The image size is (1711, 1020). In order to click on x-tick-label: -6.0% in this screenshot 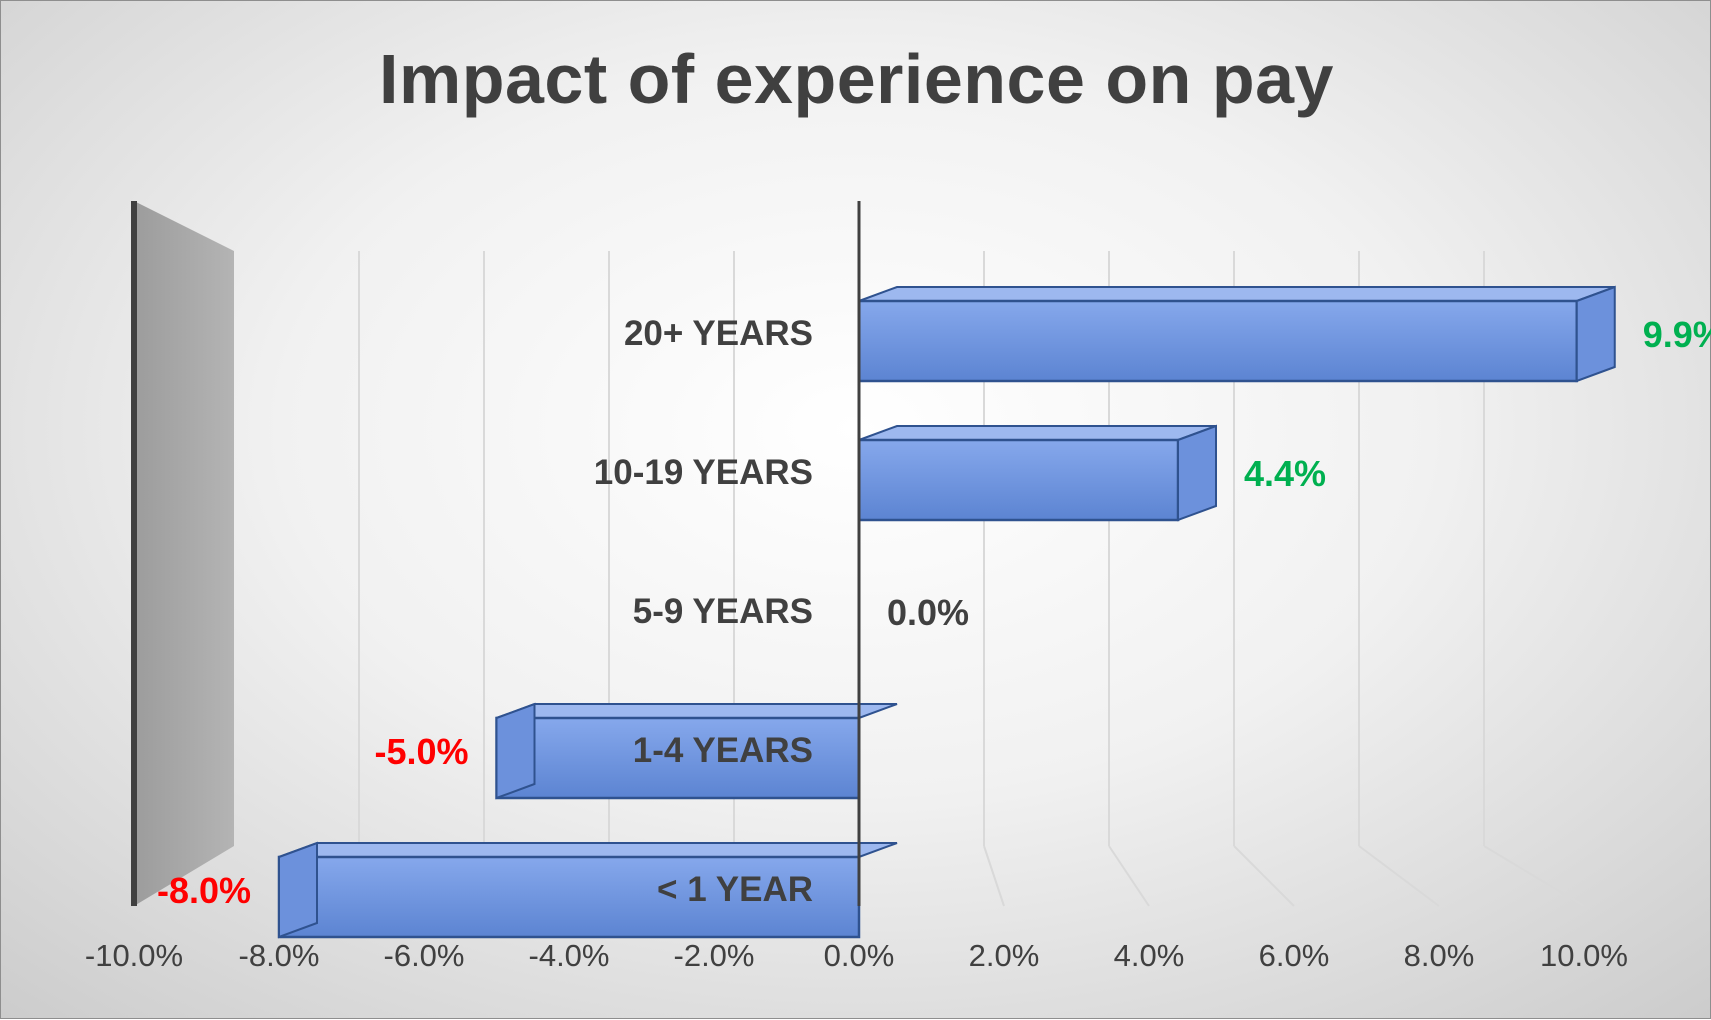, I will do `click(424, 955)`.